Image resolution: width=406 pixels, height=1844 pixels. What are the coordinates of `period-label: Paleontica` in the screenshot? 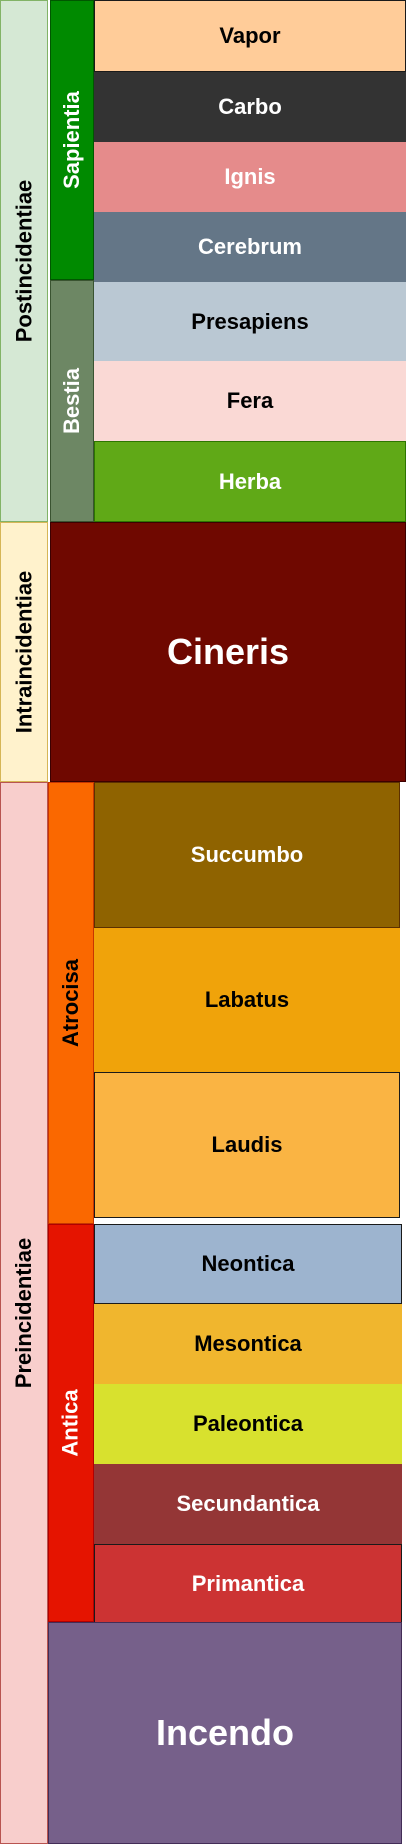 It's located at (248, 1423).